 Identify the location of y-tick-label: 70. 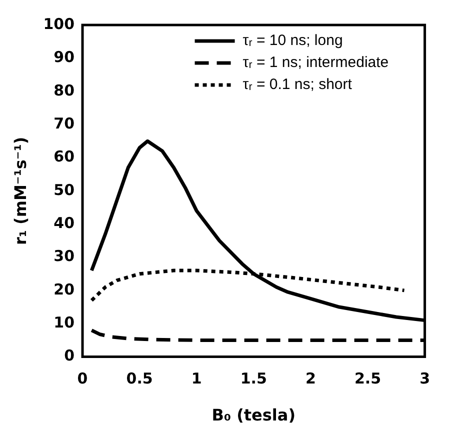
(64, 123).